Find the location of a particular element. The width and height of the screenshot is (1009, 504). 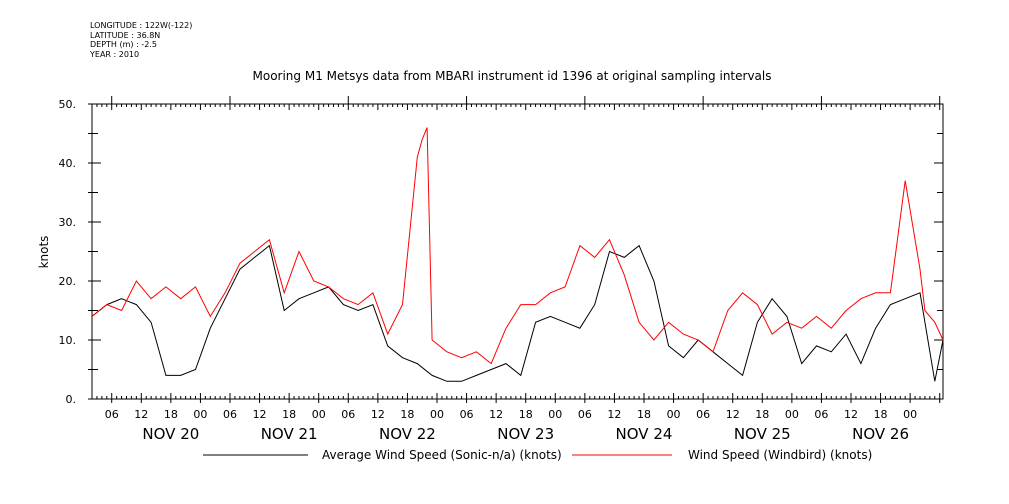

y-tick-label: 20. is located at coordinates (68, 281).